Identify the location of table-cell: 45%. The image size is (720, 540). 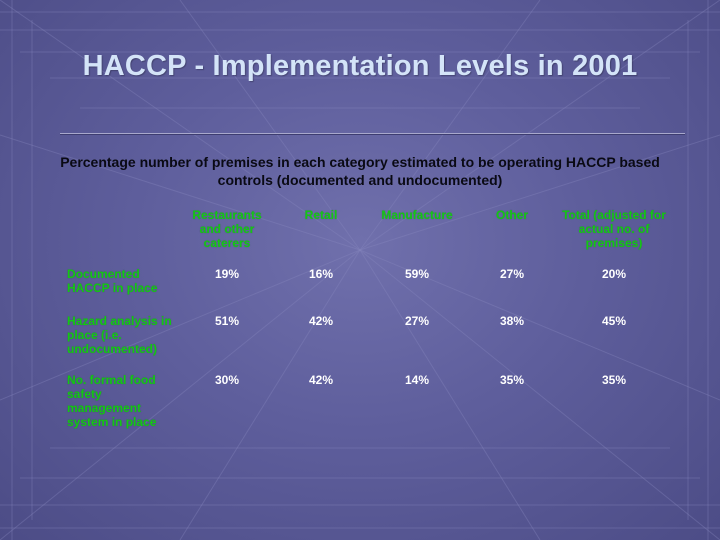
(614, 321).